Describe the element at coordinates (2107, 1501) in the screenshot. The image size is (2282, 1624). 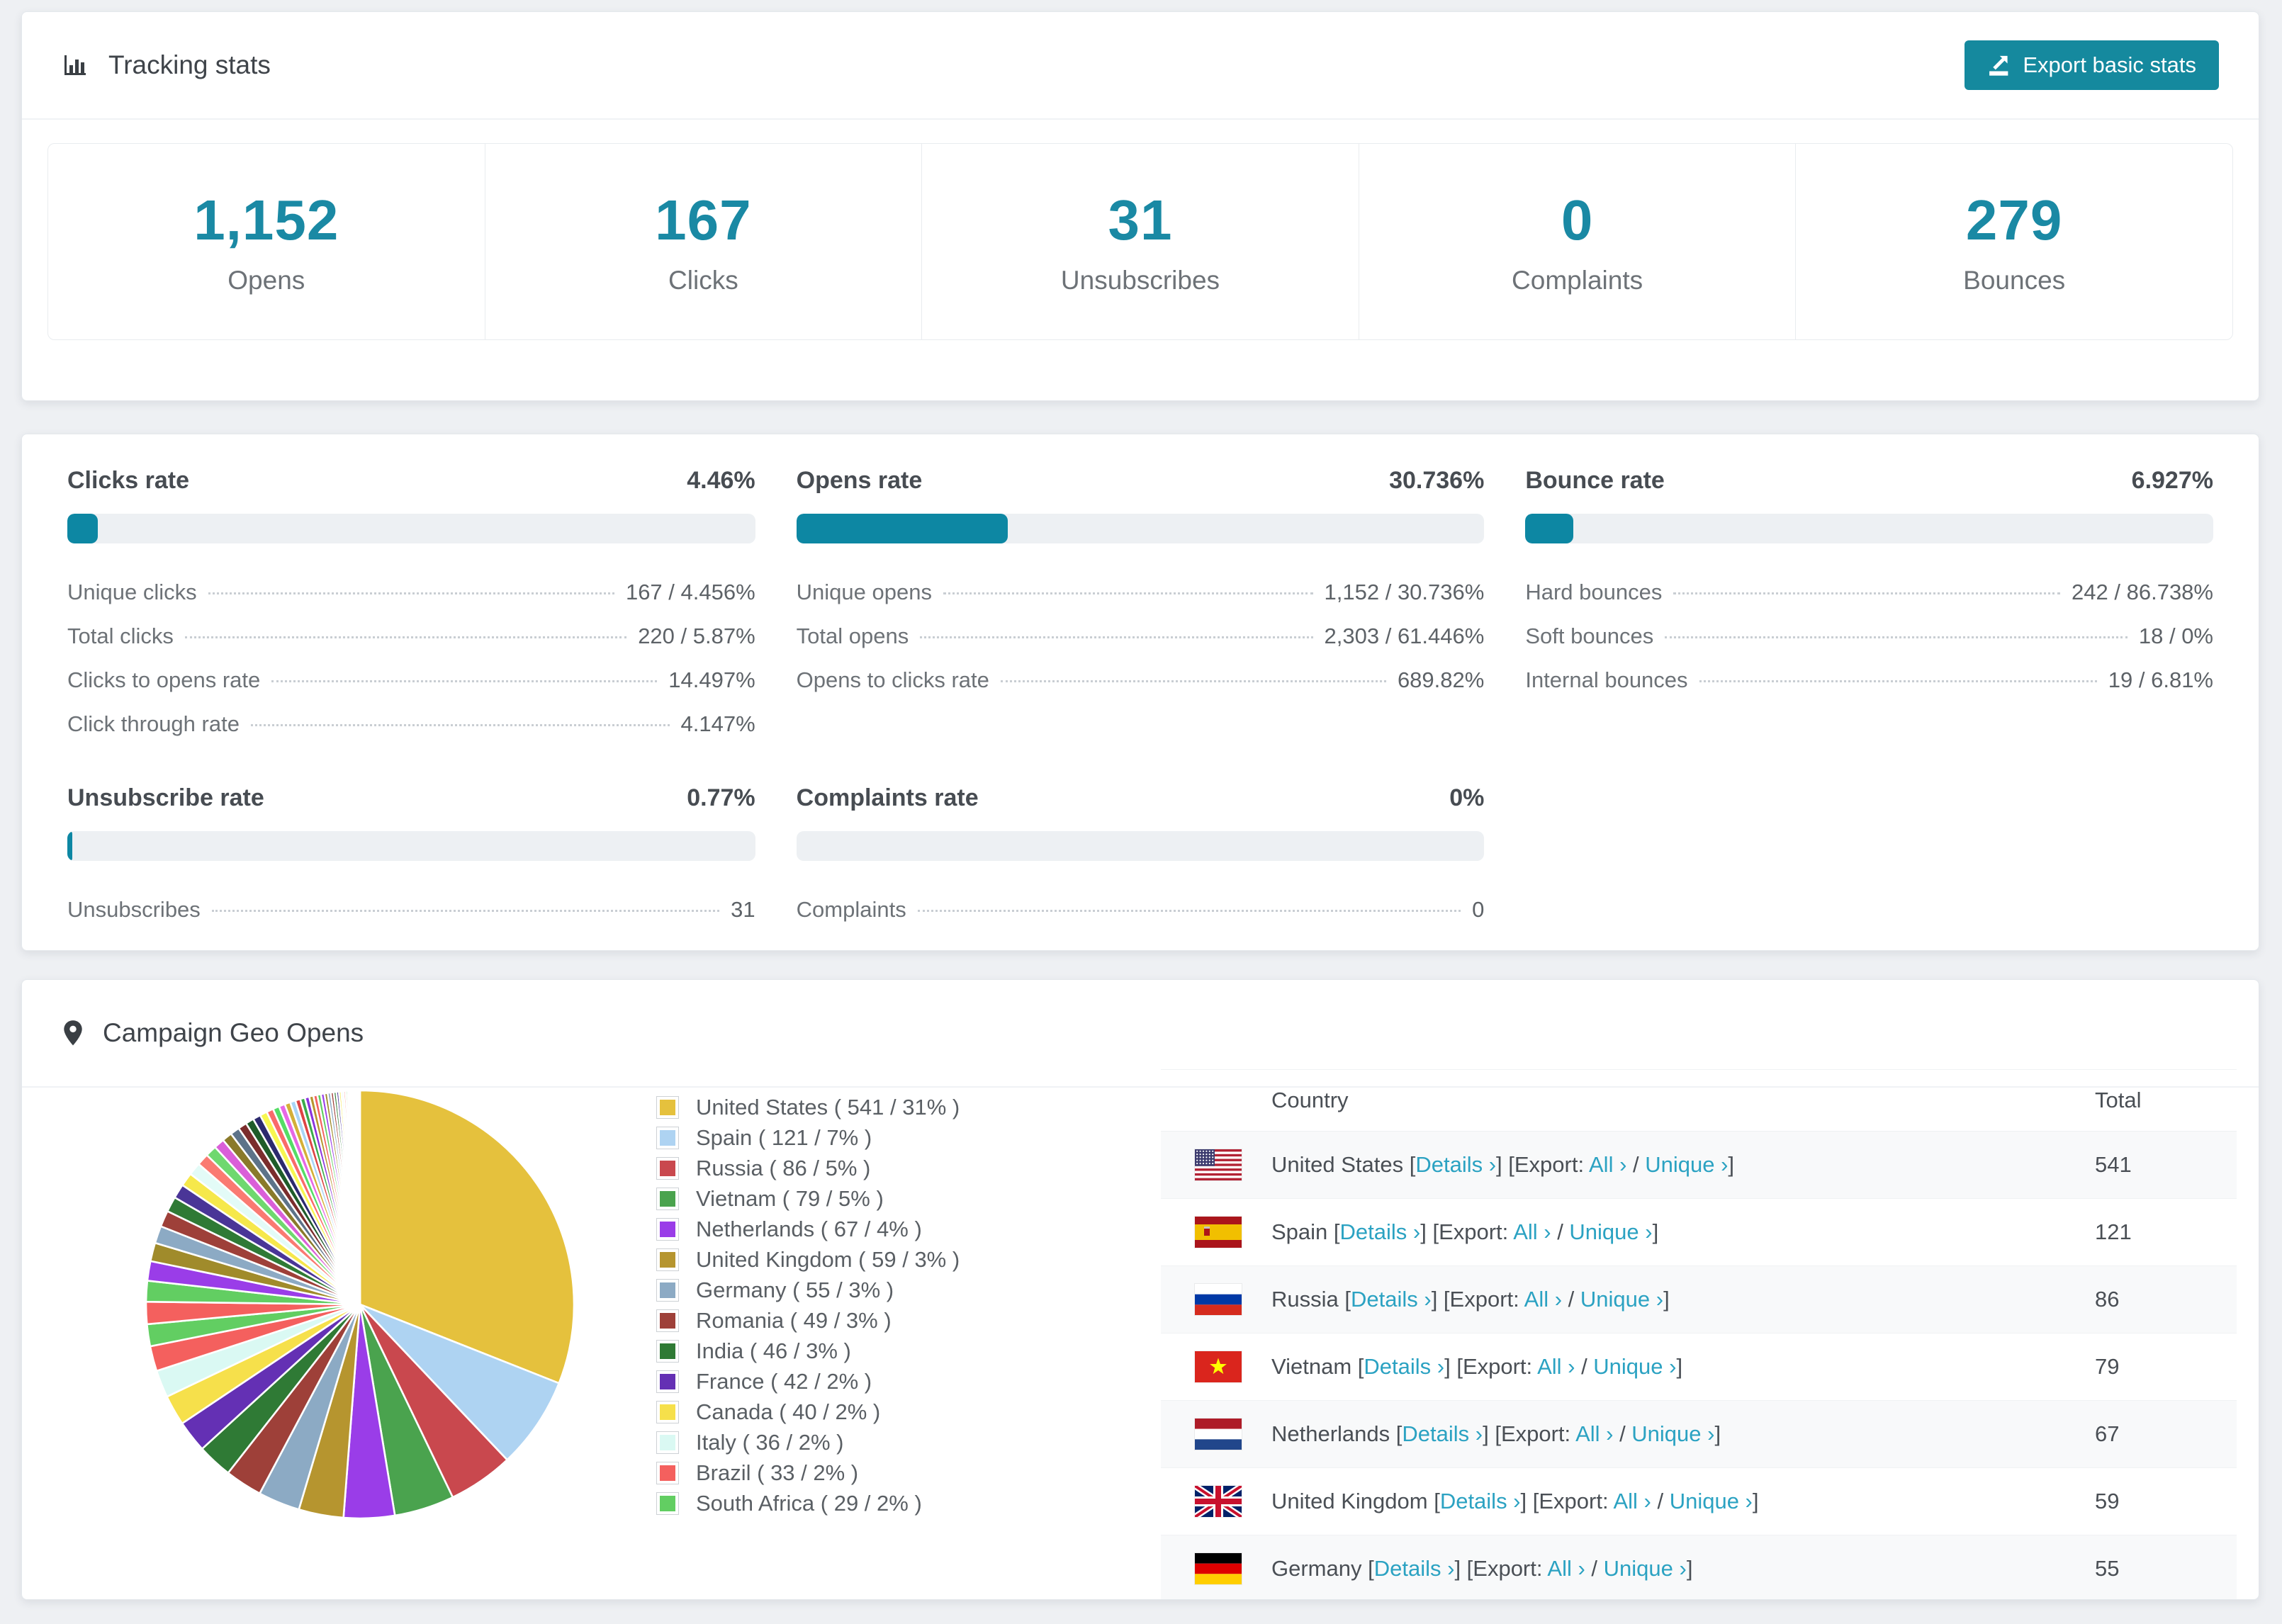
I see `total-cell: 59` at that location.